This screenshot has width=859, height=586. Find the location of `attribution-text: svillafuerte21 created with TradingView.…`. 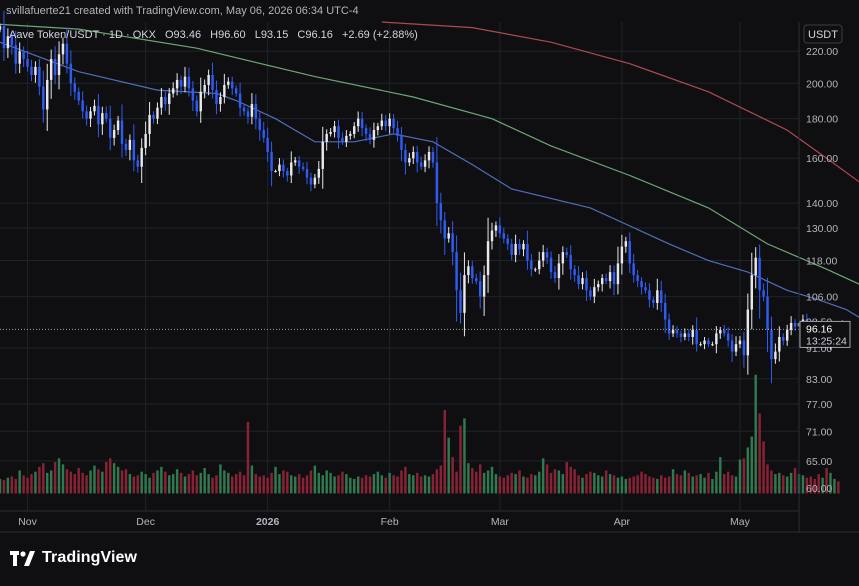

attribution-text: svillafuerte21 created with TradingView.… is located at coordinates (182, 11).